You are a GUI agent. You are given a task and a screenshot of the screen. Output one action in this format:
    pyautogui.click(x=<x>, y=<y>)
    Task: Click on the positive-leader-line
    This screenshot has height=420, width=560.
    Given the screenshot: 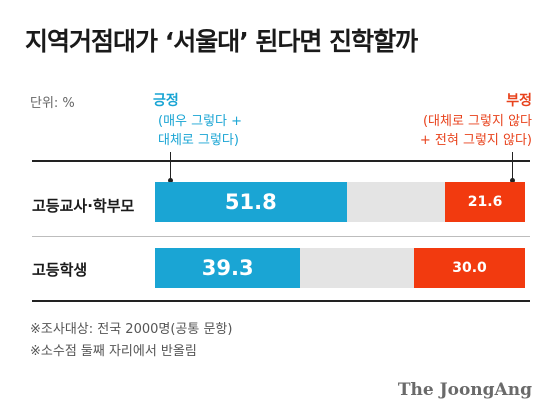 What is the action you would take?
    pyautogui.click(x=170, y=166)
    